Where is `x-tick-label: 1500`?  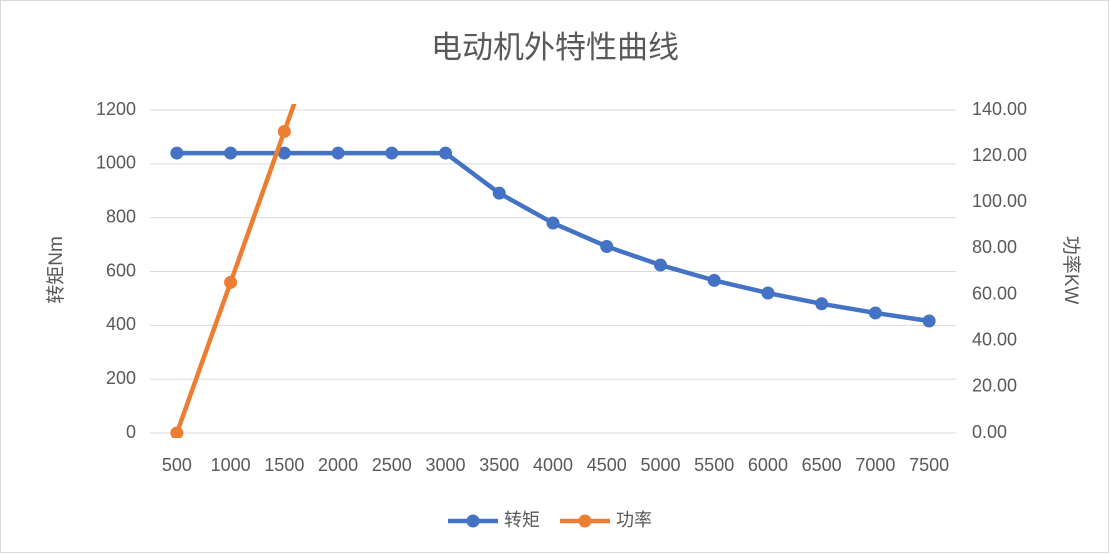
x-tick-label: 1500 is located at coordinates (284, 465).